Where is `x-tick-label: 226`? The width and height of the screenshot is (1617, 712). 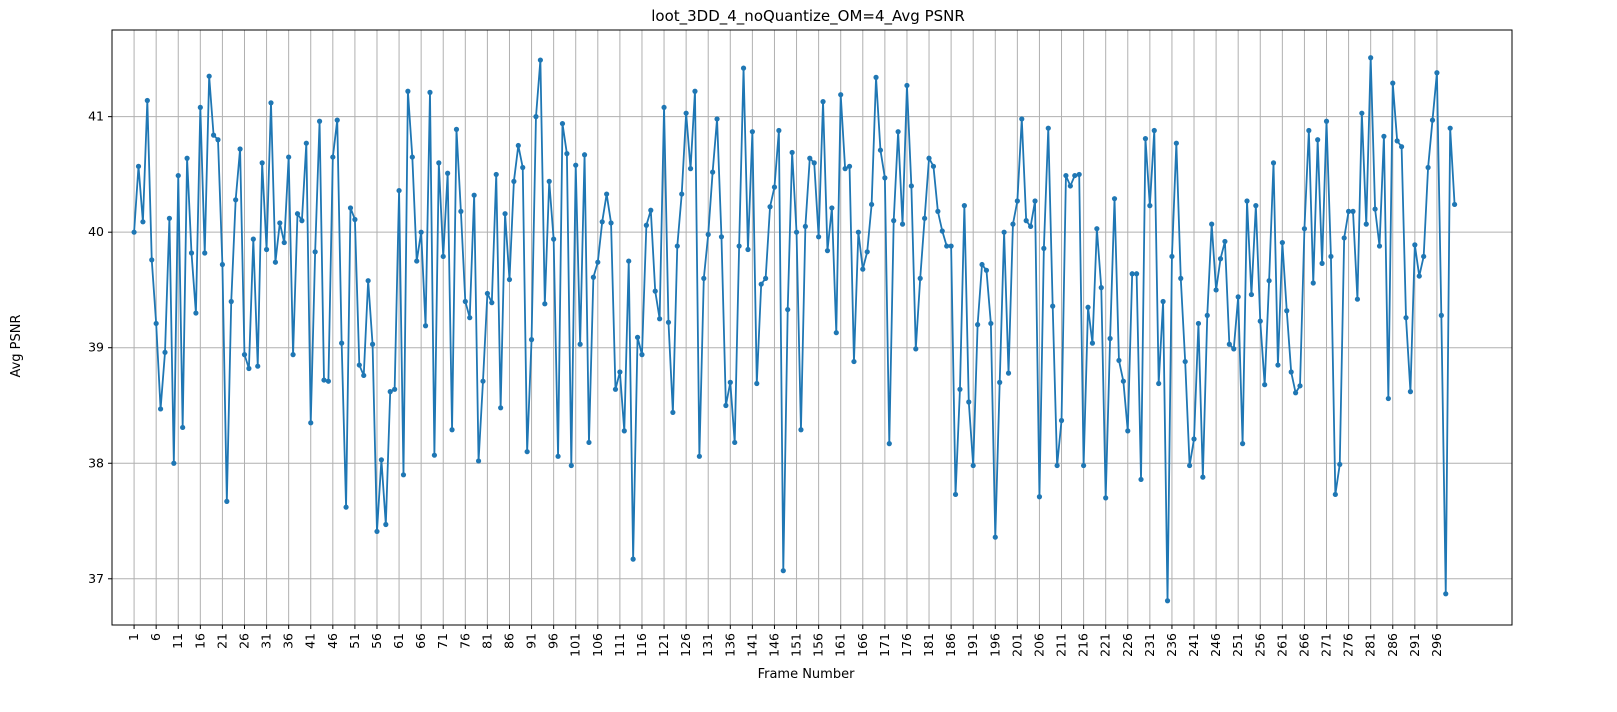
x-tick-label: 226 is located at coordinates (1127, 645).